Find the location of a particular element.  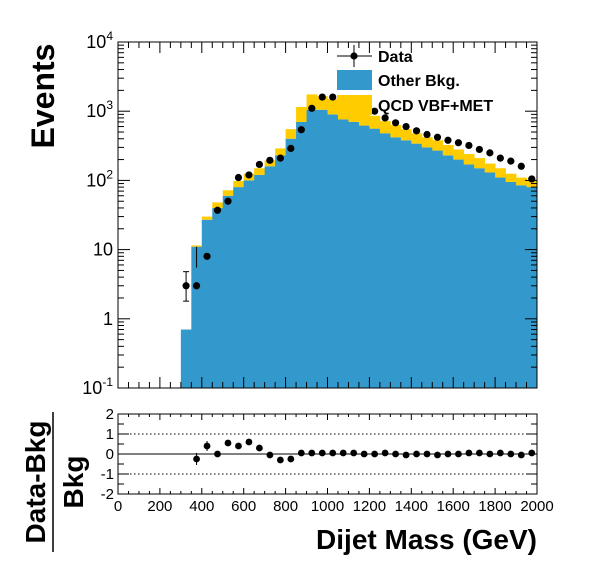

legend: Data Other Bkg. QCD VBF+MET is located at coordinates (415, 80).